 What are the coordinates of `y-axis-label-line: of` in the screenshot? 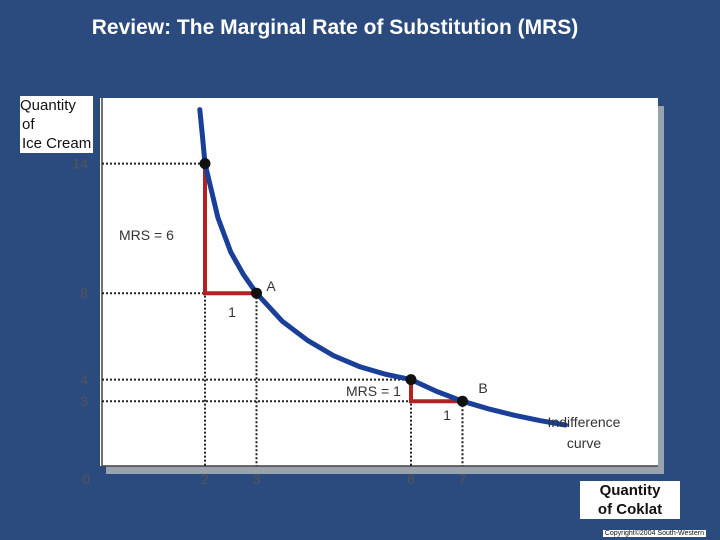 It's located at (28, 124).